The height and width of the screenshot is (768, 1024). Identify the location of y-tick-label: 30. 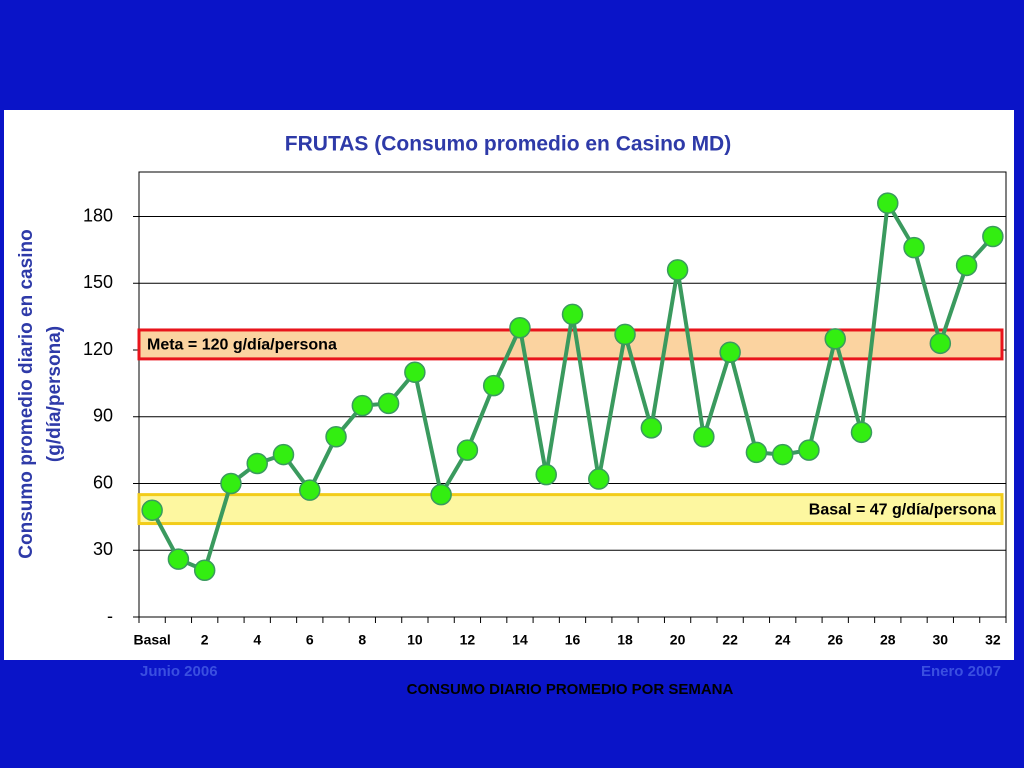
(103, 549).